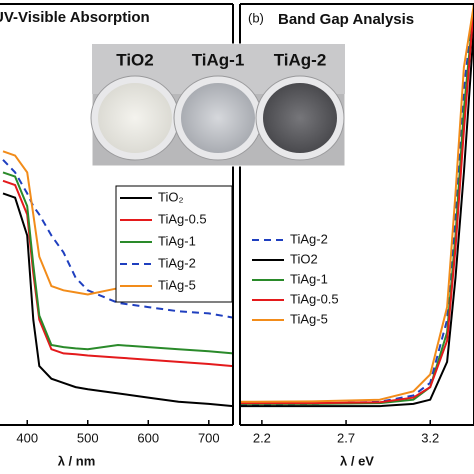 This screenshot has height=474, width=474. What do you see at coordinates (346, 19) in the screenshot?
I see `chart-title: Band Gap Analysis` at bounding box center [346, 19].